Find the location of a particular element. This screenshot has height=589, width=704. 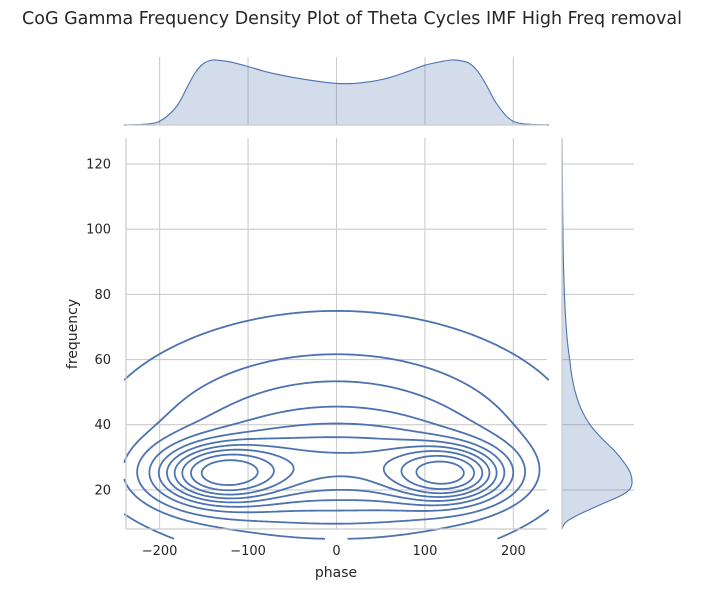

x-axis-label: phase is located at coordinates (336, 573).